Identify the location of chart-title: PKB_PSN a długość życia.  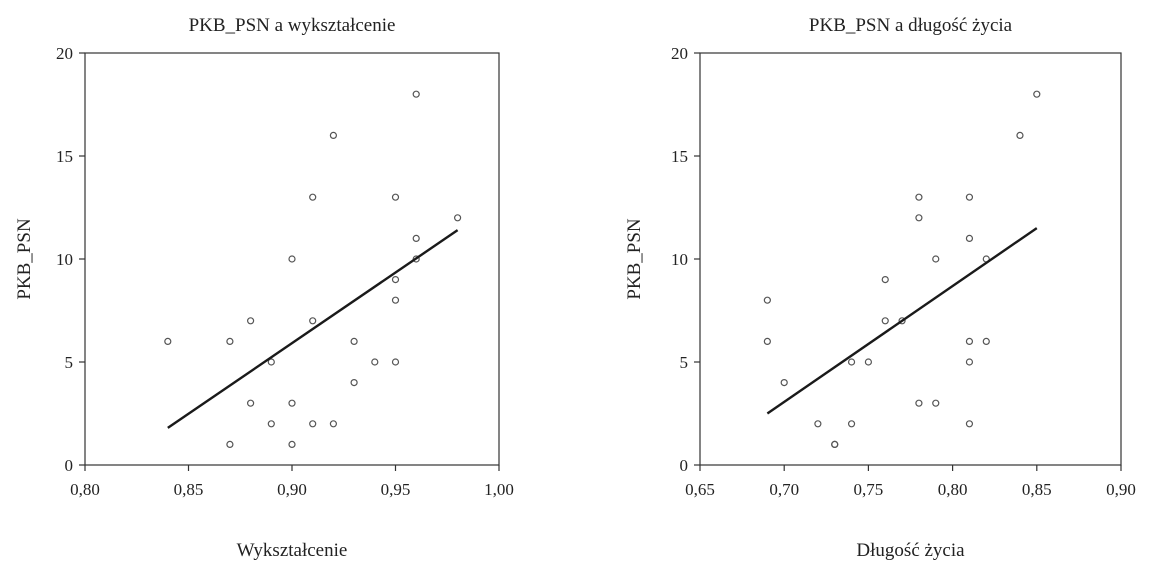
(911, 25).